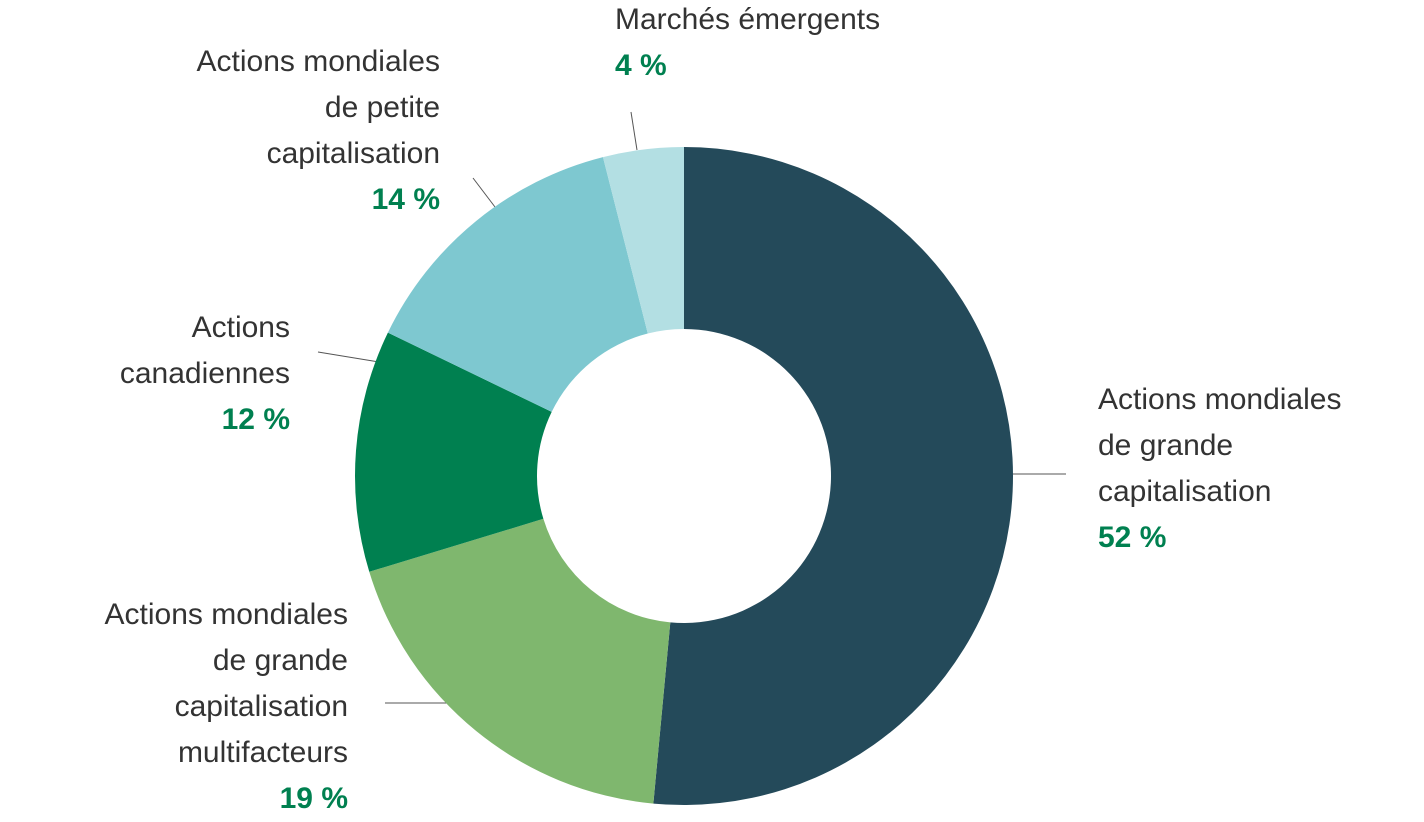  What do you see at coordinates (313, 798) in the screenshot?
I see `value-label: 19 %` at bounding box center [313, 798].